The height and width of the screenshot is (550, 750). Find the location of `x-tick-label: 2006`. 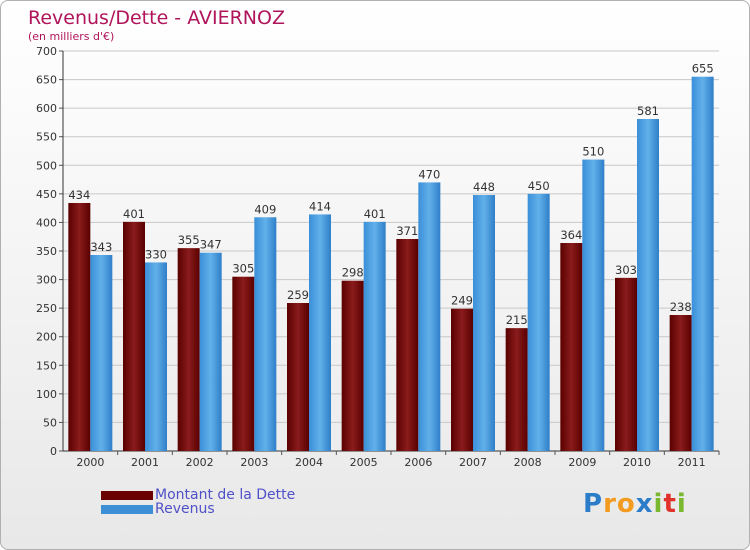

x-tick-label: 2006 is located at coordinates (418, 462).